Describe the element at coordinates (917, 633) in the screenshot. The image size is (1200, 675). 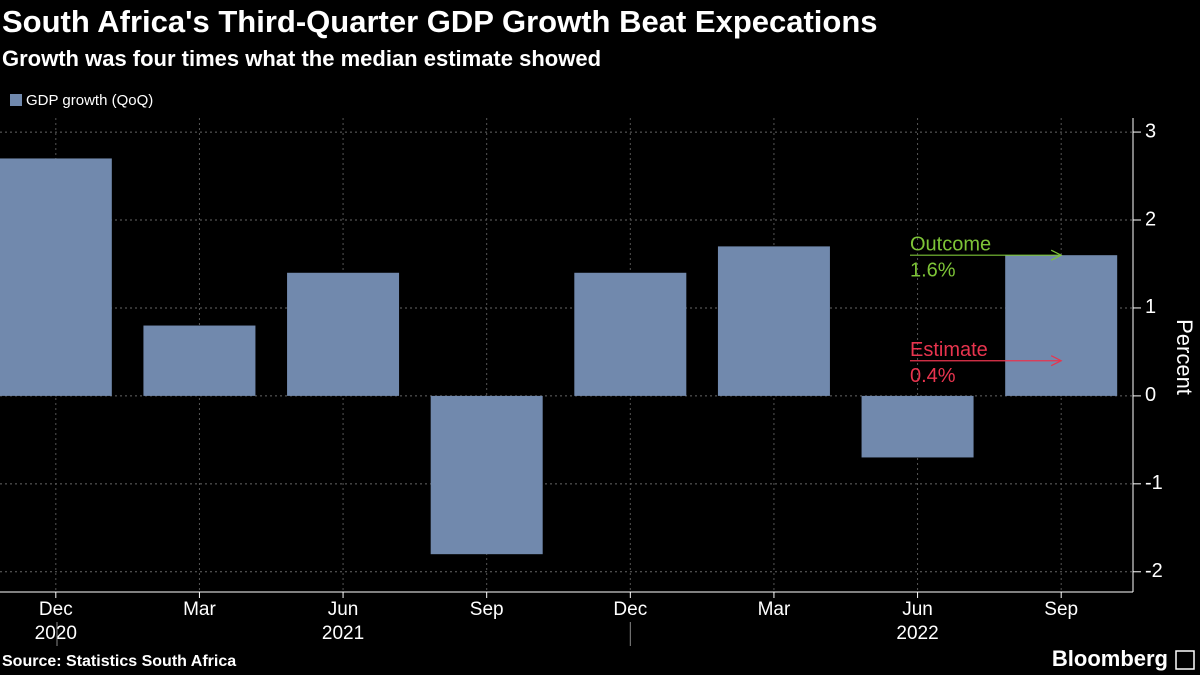
I see `x-year-label: 2022` at that location.